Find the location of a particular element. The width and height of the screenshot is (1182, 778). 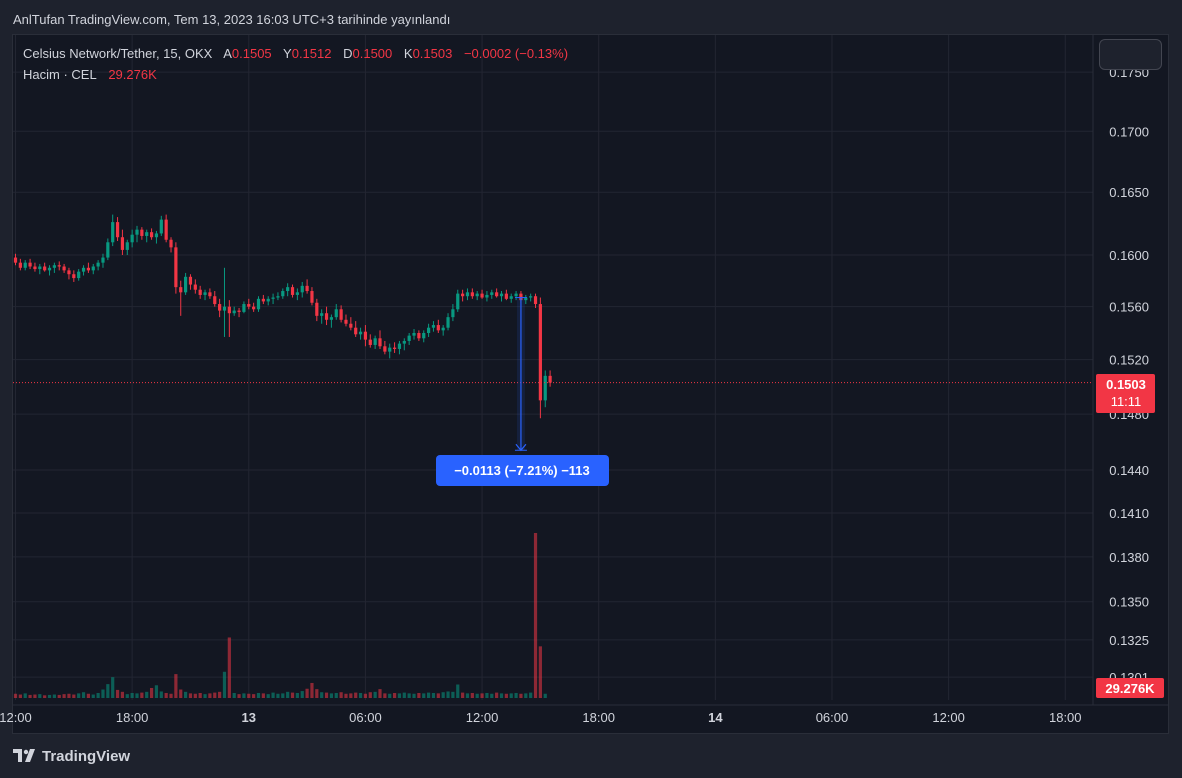

tradingview-logo-icon is located at coordinates (24, 755).